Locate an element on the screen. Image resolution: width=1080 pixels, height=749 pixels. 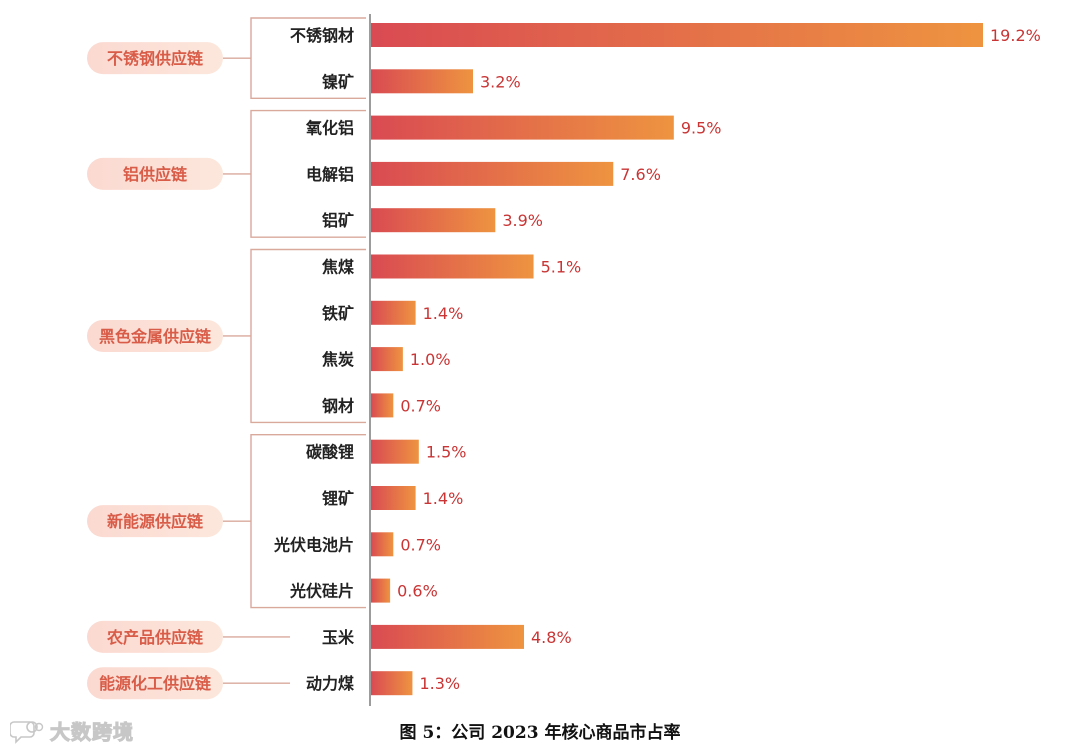
group-label: 新能源供应链 is located at coordinates (155, 521).